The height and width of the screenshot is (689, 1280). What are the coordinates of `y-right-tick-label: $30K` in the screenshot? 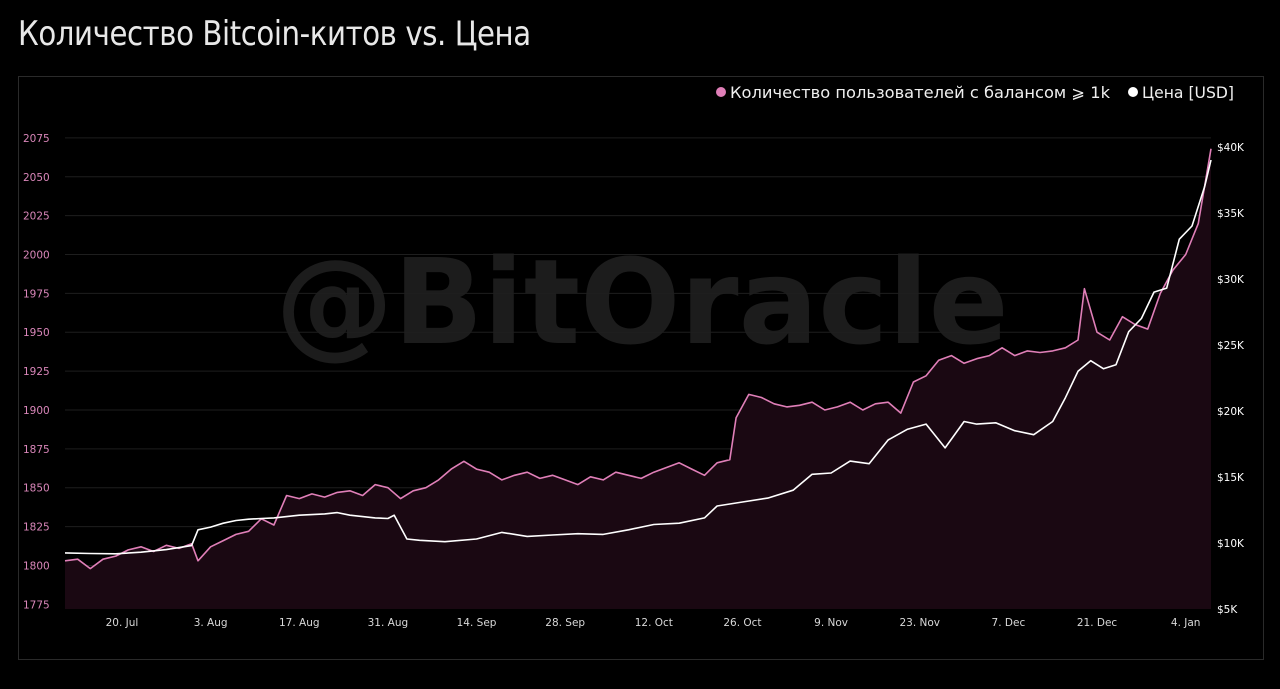 It's located at (1231, 280).